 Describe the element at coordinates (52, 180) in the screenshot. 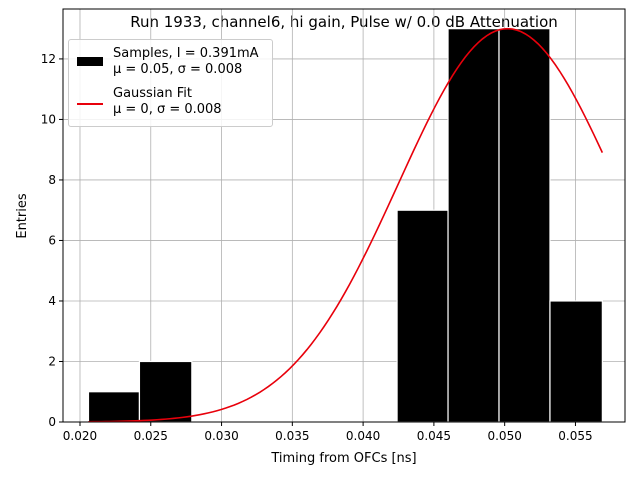

I see `y-tick-label: 8` at that location.